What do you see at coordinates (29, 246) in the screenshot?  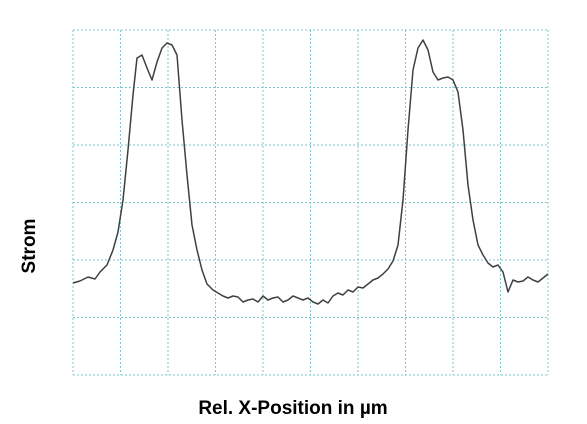 I see `y-axis-title: Strom` at bounding box center [29, 246].